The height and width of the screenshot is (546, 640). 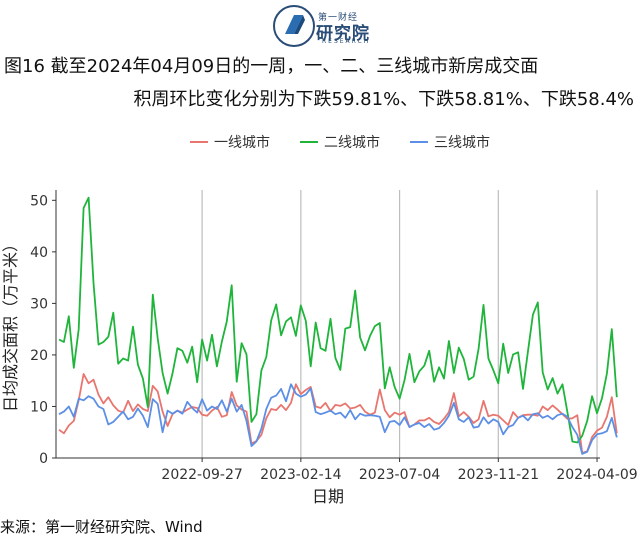 What do you see at coordinates (498, 475) in the screenshot?
I see `x-tick-label-3: 2023-11-21` at bounding box center [498, 475].